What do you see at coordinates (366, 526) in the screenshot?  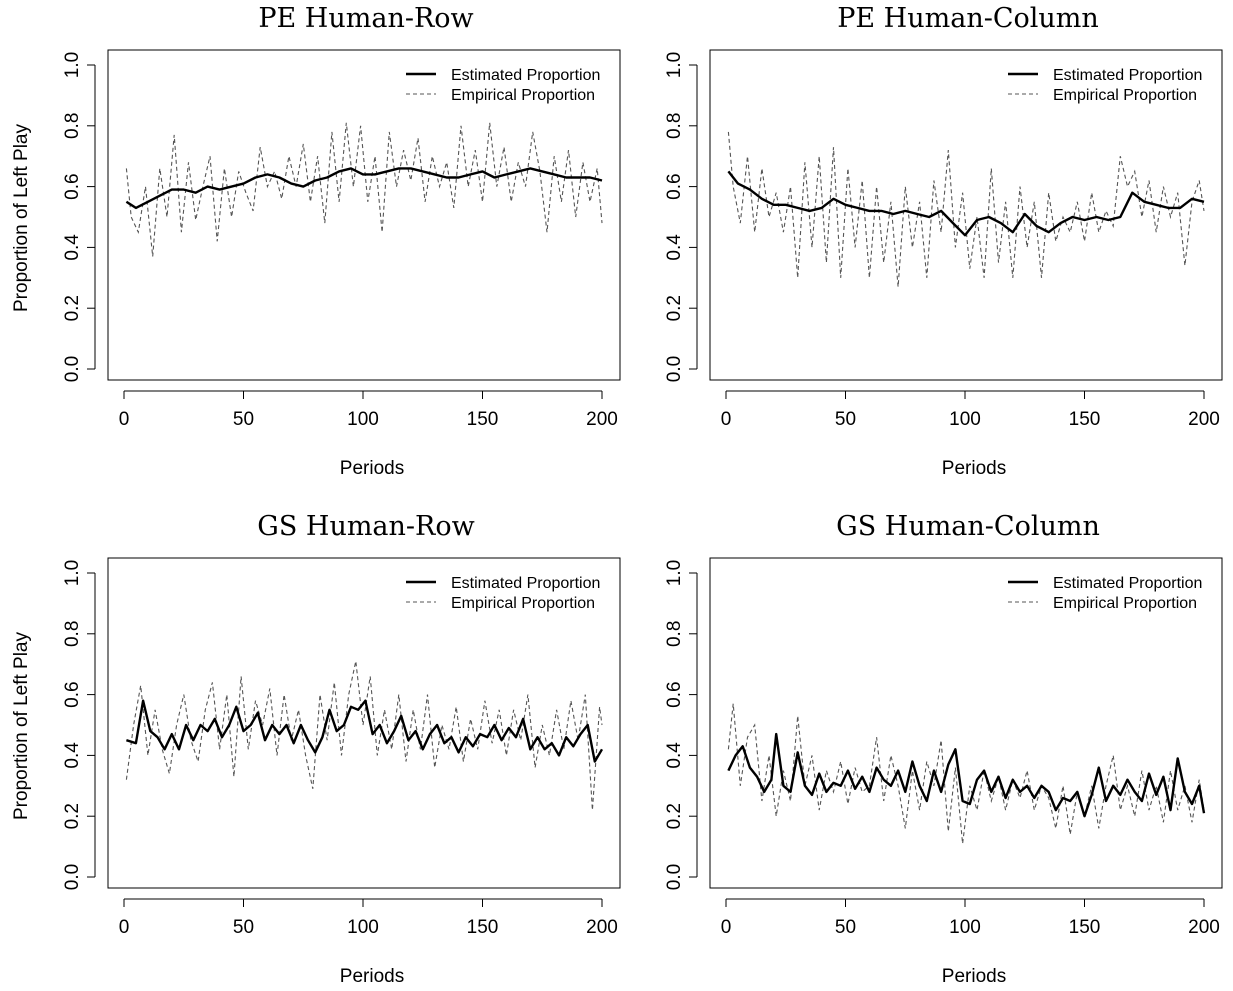 I see `chart-title: GS Human-Row` at bounding box center [366, 526].